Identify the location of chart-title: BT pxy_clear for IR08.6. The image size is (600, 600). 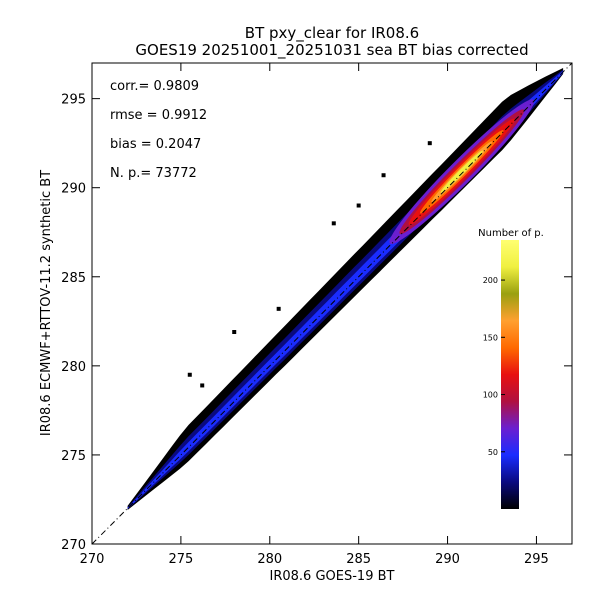
(332, 33).